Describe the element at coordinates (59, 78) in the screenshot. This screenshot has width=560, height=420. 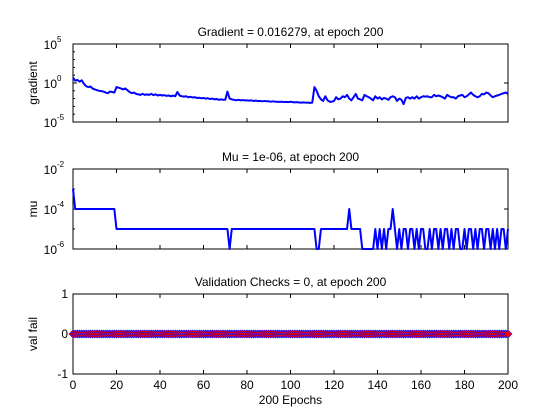
I see `y-tick-exponent: 0` at that location.